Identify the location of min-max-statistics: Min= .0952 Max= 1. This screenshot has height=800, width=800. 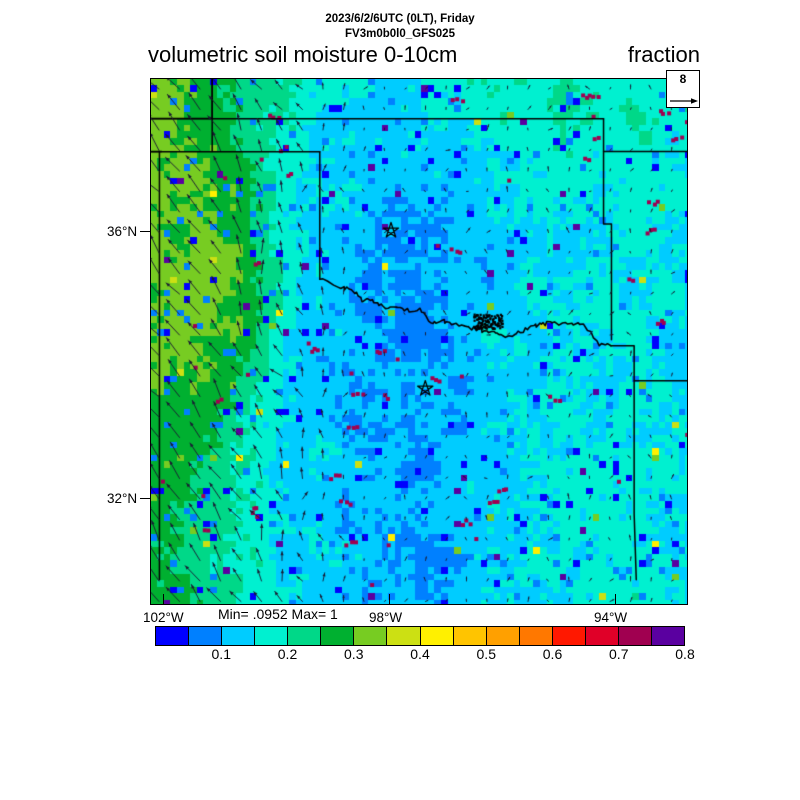
(278, 614).